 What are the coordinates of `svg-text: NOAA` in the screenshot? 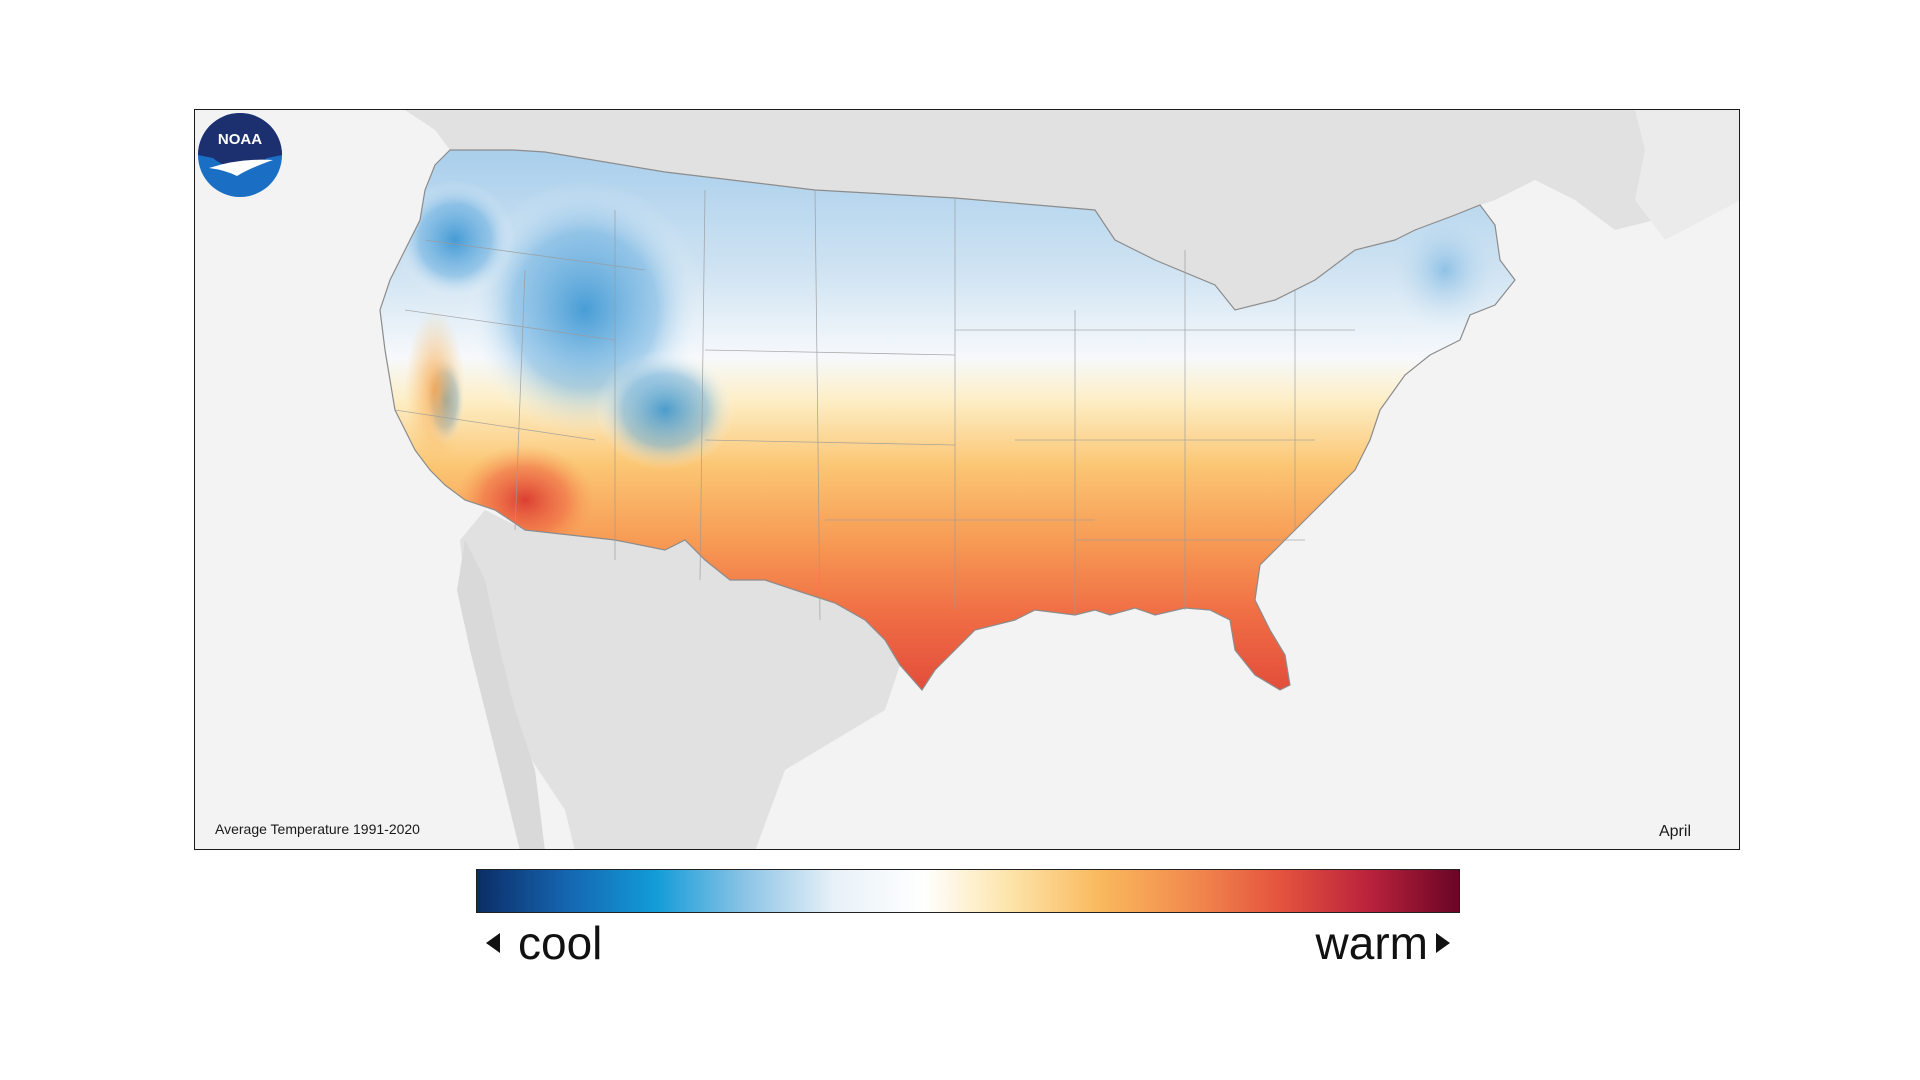 It's located at (240, 139).